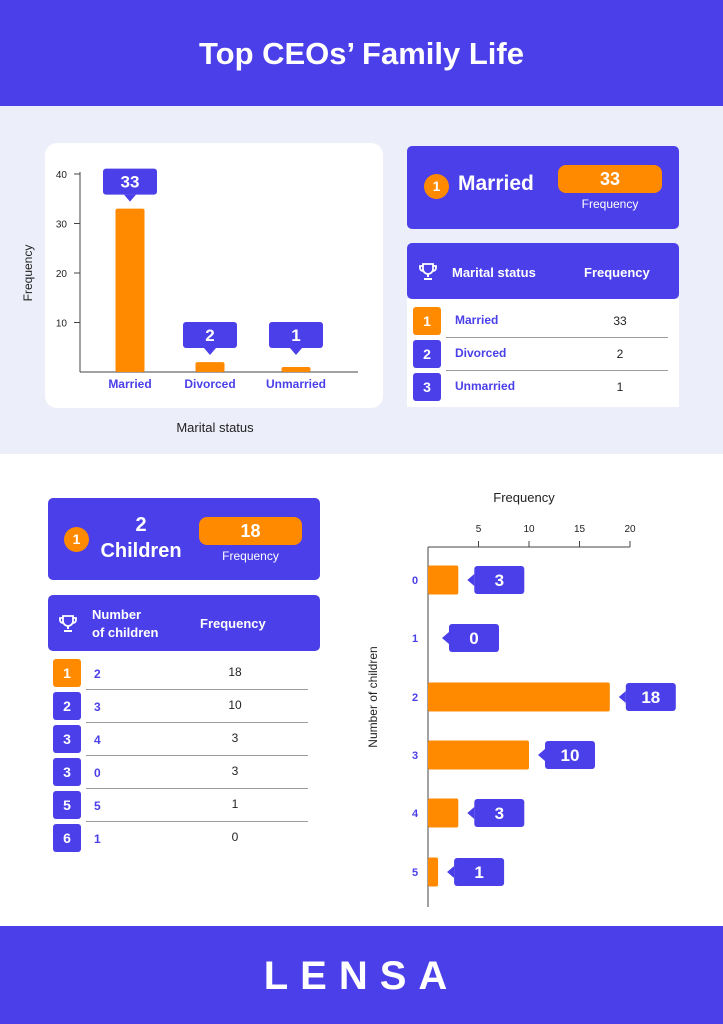 The image size is (723, 1024). What do you see at coordinates (481, 353) in the screenshot?
I see `marital-row-label: Divorced` at bounding box center [481, 353].